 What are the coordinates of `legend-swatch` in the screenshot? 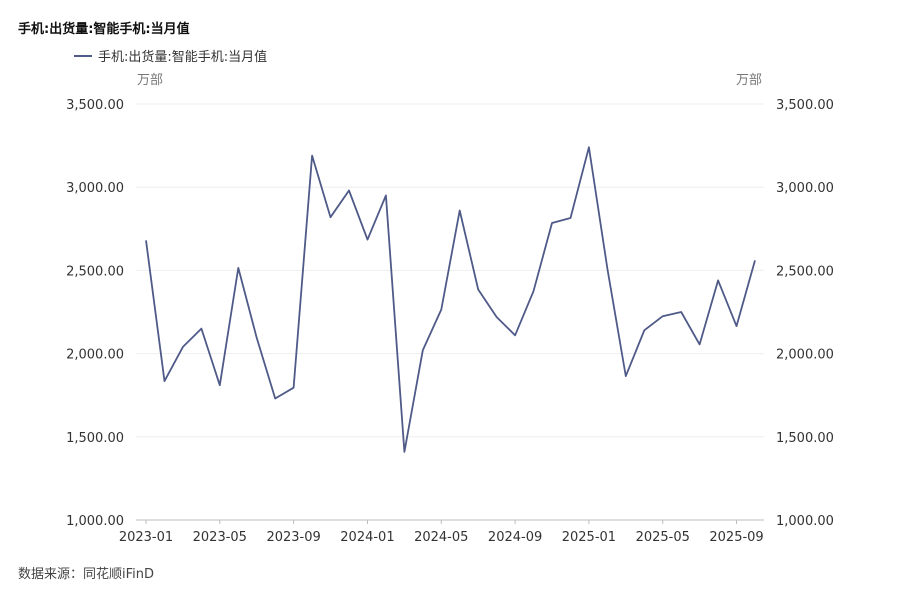 It's located at (83, 55).